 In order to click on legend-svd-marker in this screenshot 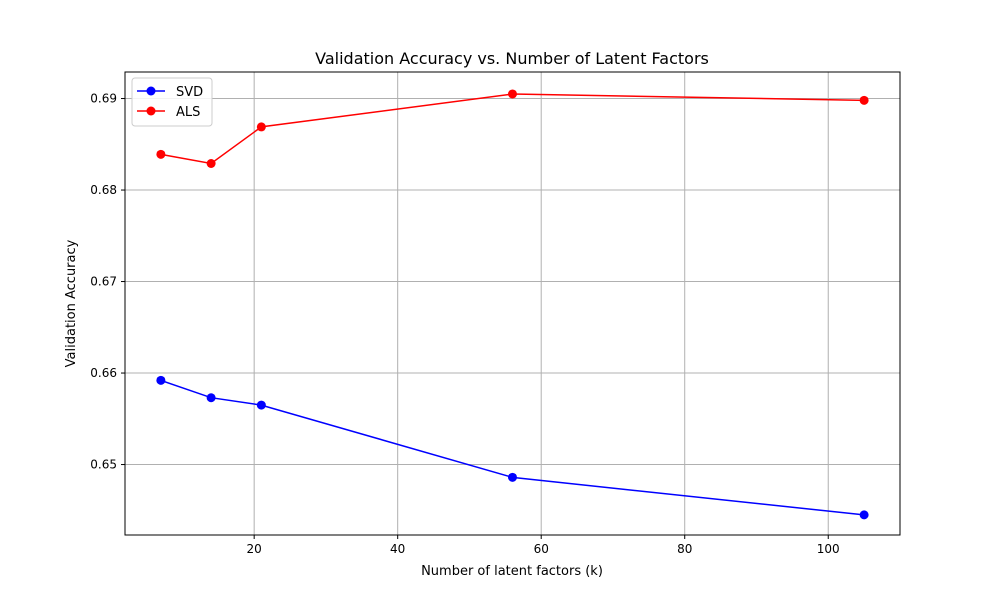, I will do `click(151, 91)`.